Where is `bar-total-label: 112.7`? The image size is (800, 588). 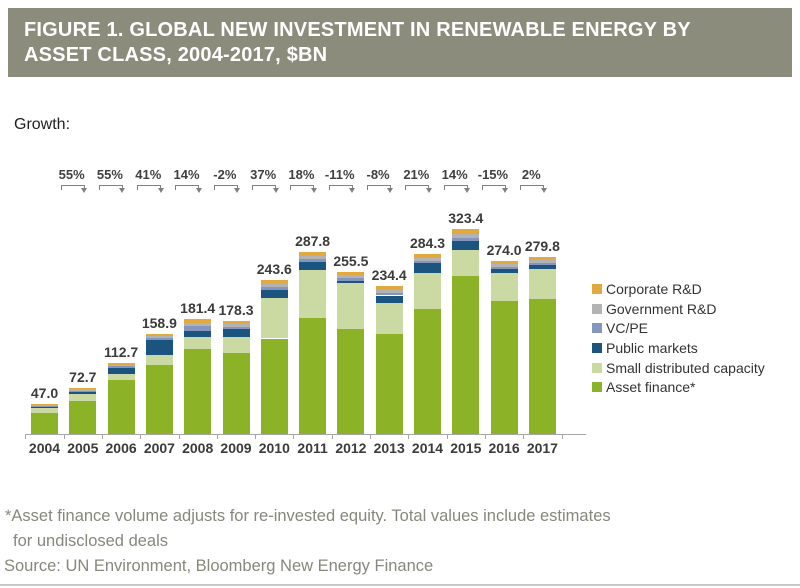 bar-total-label: 112.7 is located at coordinates (121, 351).